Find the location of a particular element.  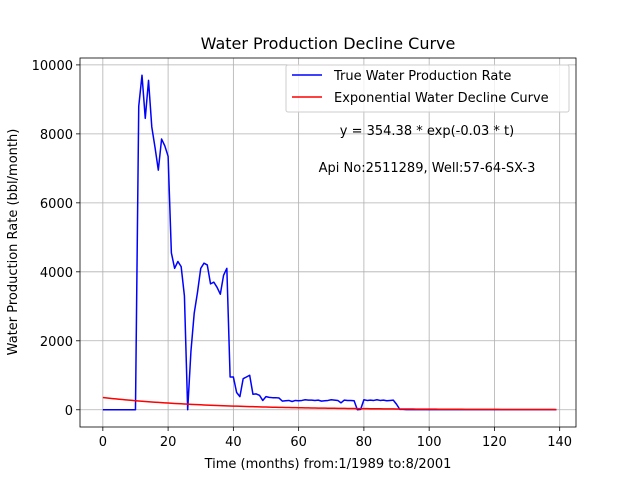

well-info-annotation: Api No:2511289, Well:57-64-SX-3 is located at coordinates (427, 168).